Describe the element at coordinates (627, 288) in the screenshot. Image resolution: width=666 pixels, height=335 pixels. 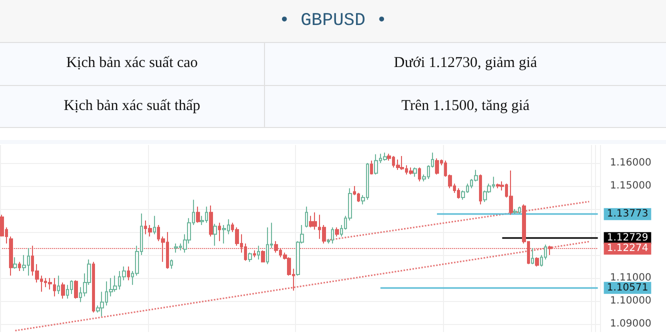
I see `ref-line-label: 1.10571` at that location.